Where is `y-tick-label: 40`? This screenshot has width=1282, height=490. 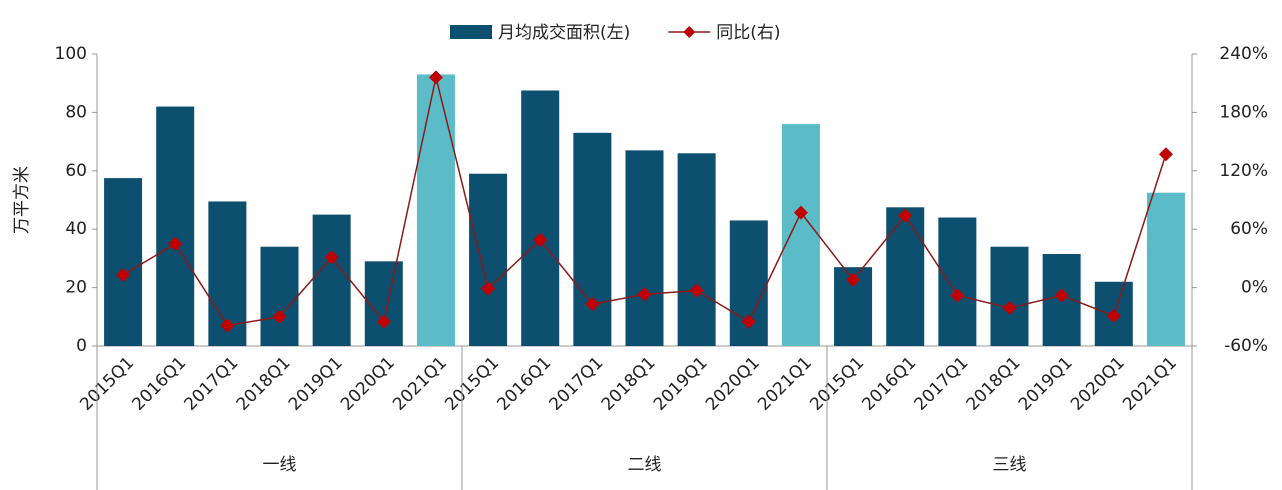
y-tick-label: 40 is located at coordinates (76, 229).